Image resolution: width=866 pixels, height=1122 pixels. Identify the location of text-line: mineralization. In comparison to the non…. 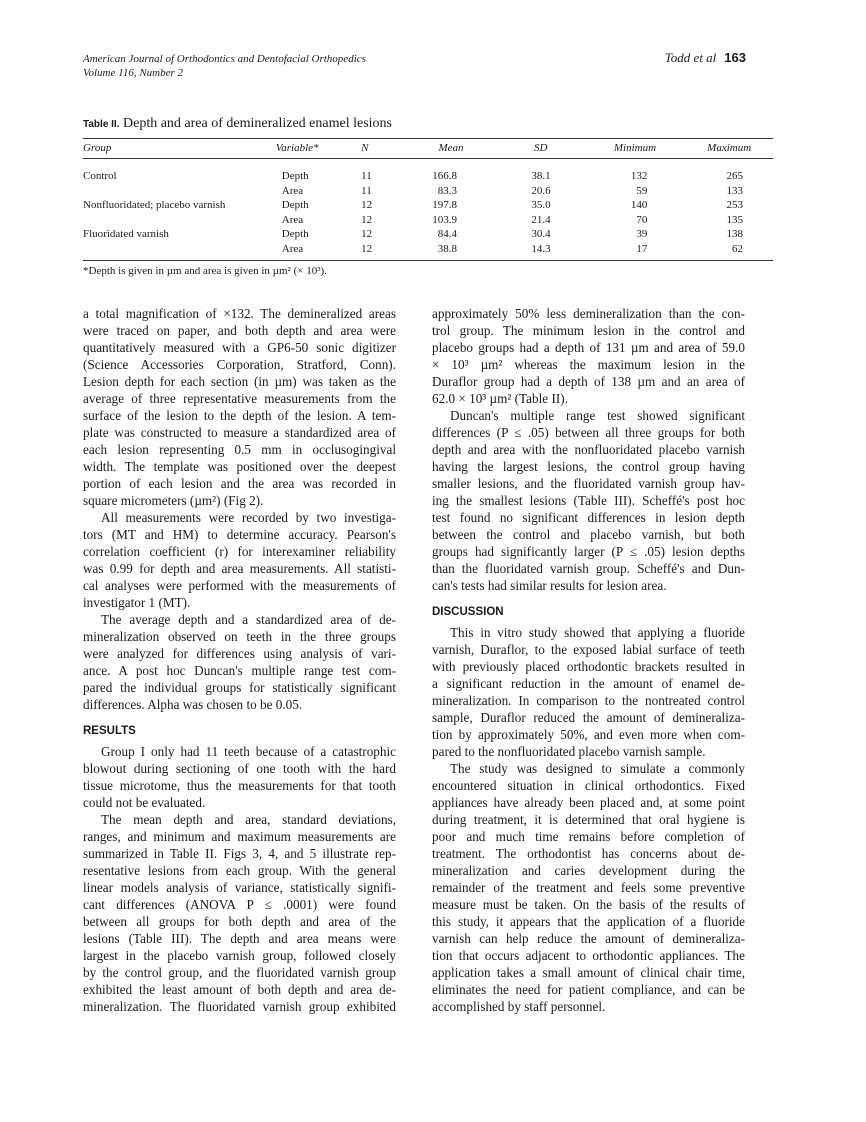
(588, 700).